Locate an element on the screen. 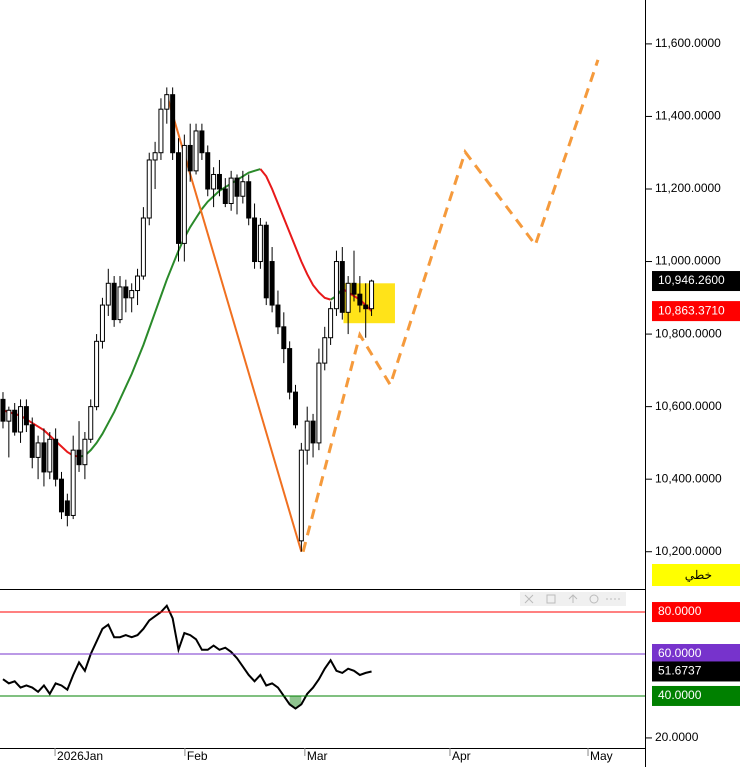  move-up-icon is located at coordinates (573, 598).